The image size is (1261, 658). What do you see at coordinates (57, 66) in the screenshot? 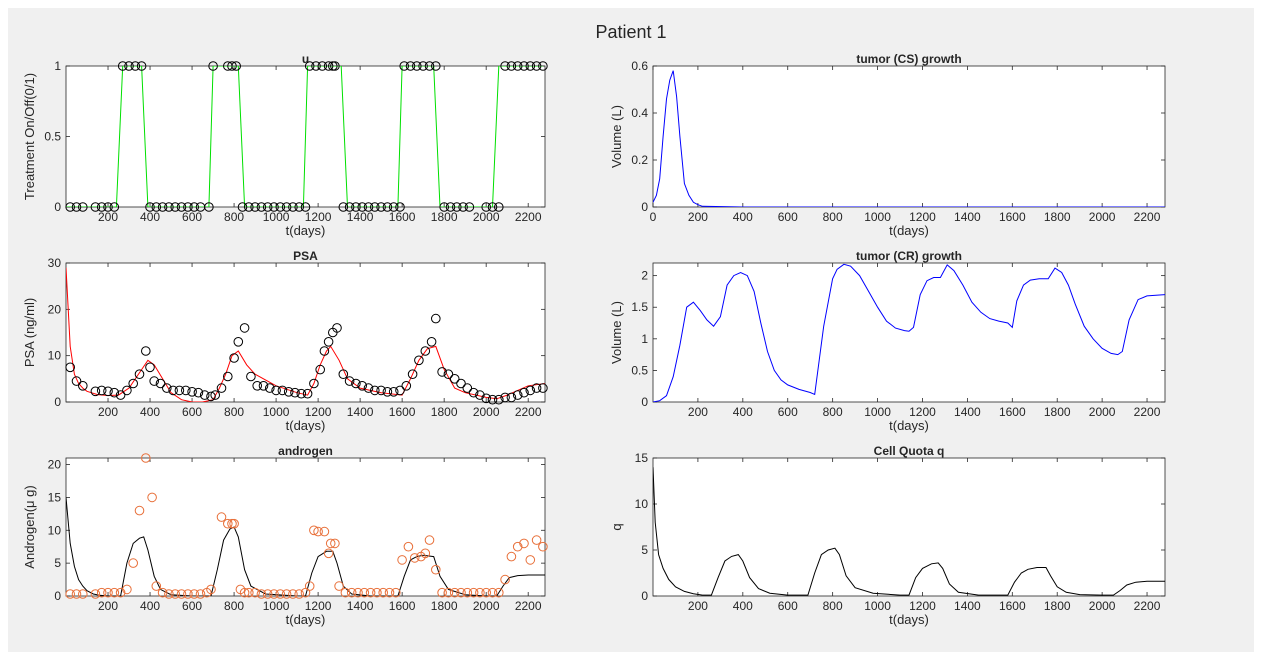
I see `y-tick-label: 1` at bounding box center [57, 66].